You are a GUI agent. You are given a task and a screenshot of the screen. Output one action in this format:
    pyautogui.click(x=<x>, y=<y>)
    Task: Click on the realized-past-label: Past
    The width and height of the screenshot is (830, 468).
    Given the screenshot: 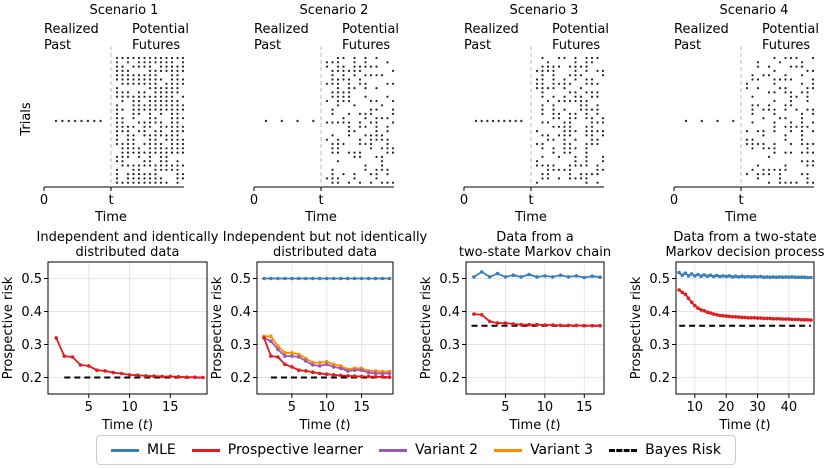 What is the action you would take?
    pyautogui.click(x=477, y=45)
    